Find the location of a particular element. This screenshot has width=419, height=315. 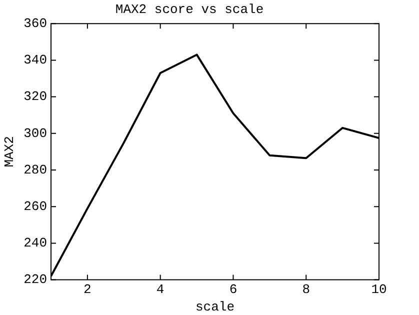

y-tick-label: 300 is located at coordinates (36, 133).